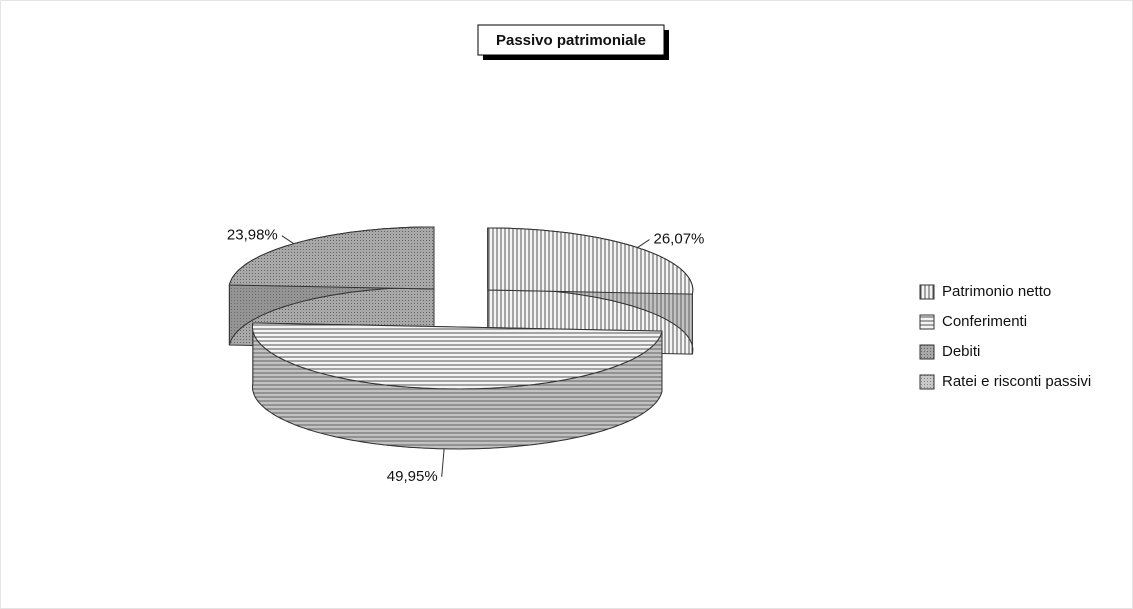 The width and height of the screenshot is (1133, 609). Describe the element at coordinates (252, 235) in the screenshot. I see `data-label: 23,98%` at that location.